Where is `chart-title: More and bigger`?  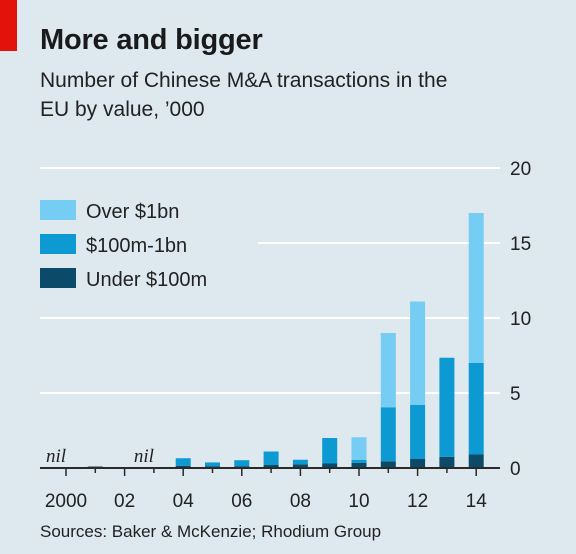
chart-title: More and bigger is located at coordinates (151, 40).